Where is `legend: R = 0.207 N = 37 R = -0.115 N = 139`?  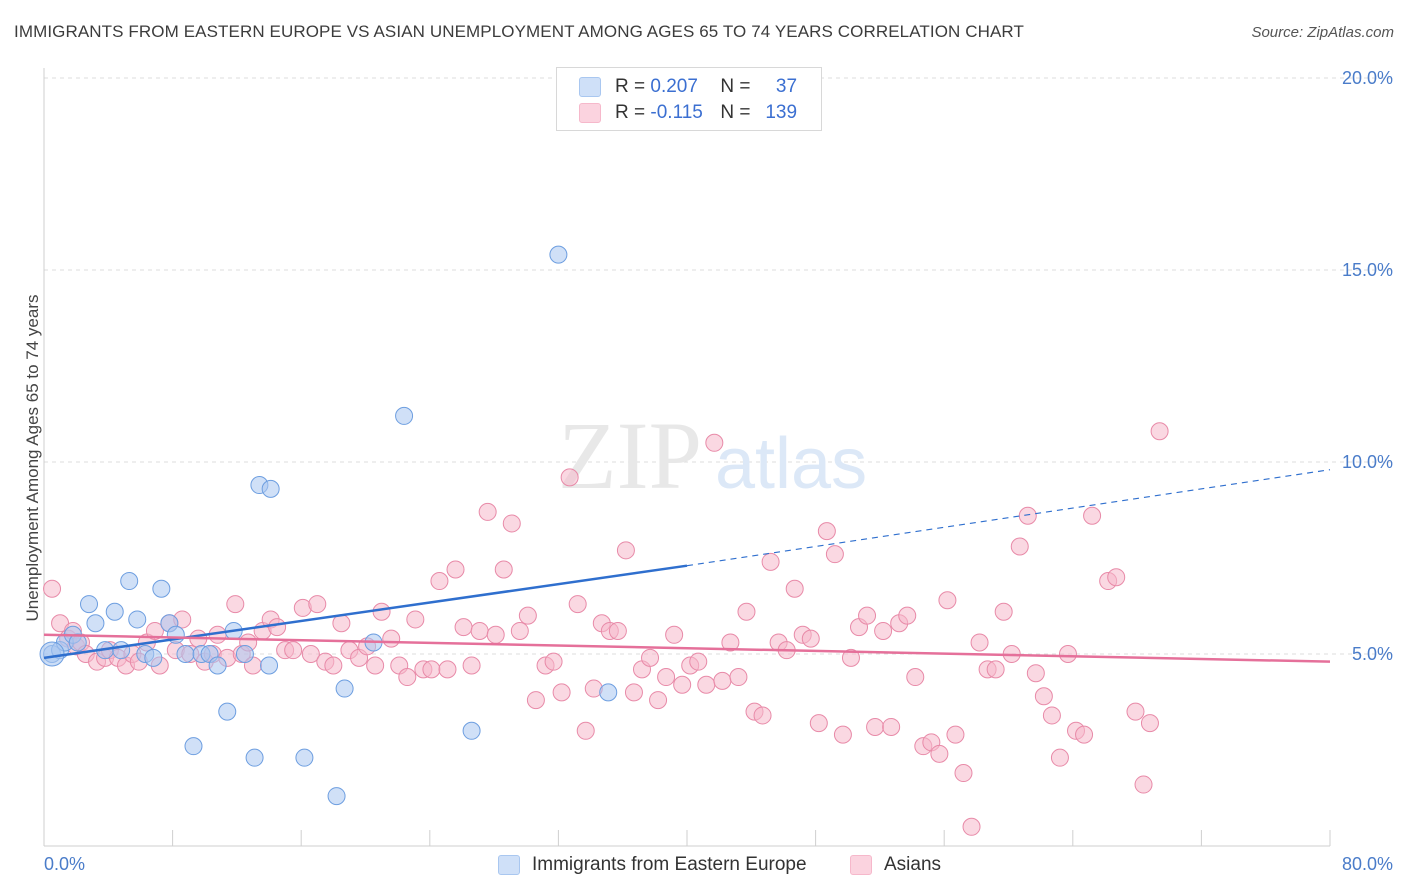 legend: R = 0.207 N = 37 R = -0.115 N = 139 is located at coordinates (689, 99).